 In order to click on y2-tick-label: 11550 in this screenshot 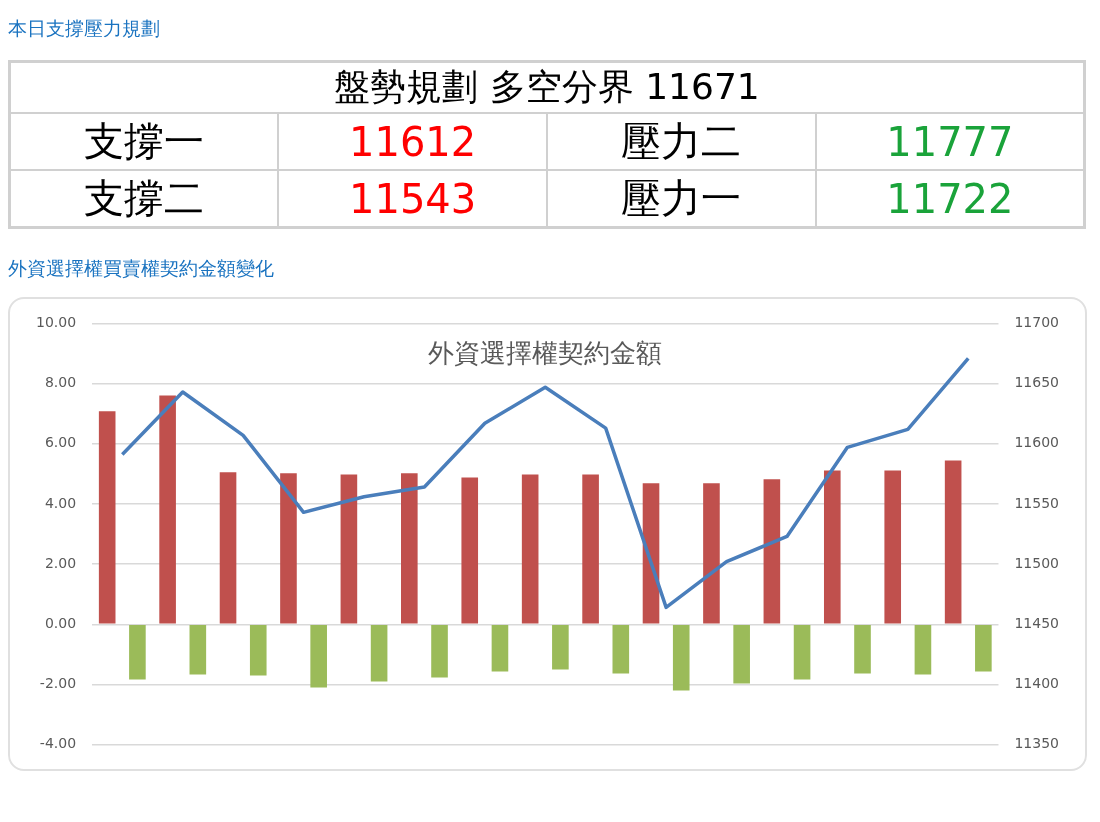, I will do `click(1037, 502)`.